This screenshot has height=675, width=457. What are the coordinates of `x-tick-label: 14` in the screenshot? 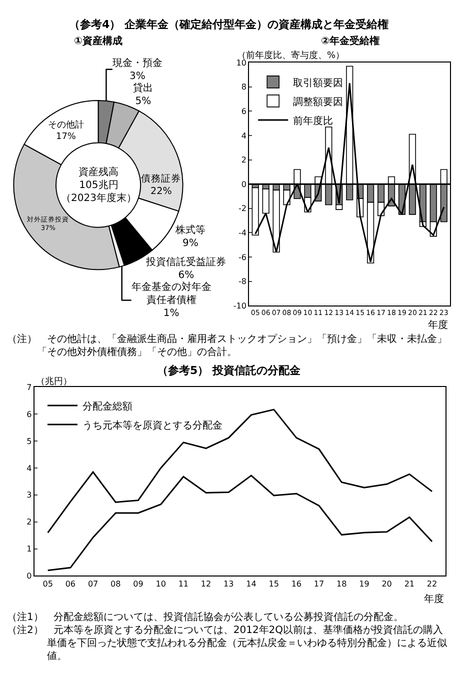 It's located at (251, 583).